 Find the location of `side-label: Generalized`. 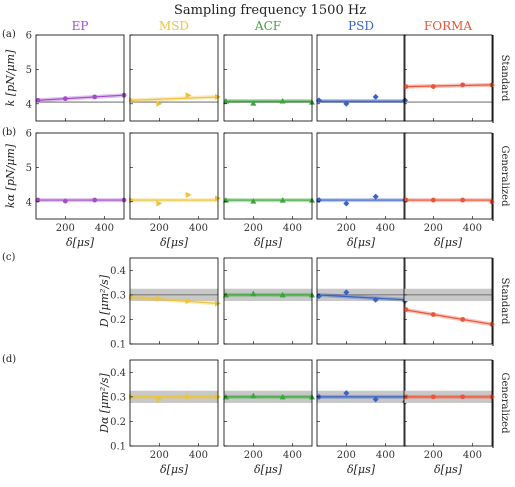

side-label: Generalized is located at coordinates (504, 177).